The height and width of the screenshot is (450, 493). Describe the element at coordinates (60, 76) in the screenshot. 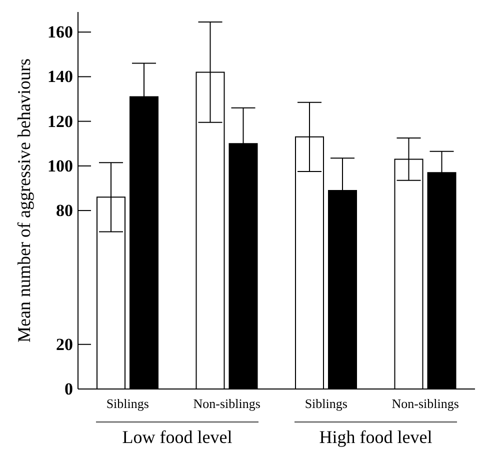

I see `y-tick-label: 140` at that location.